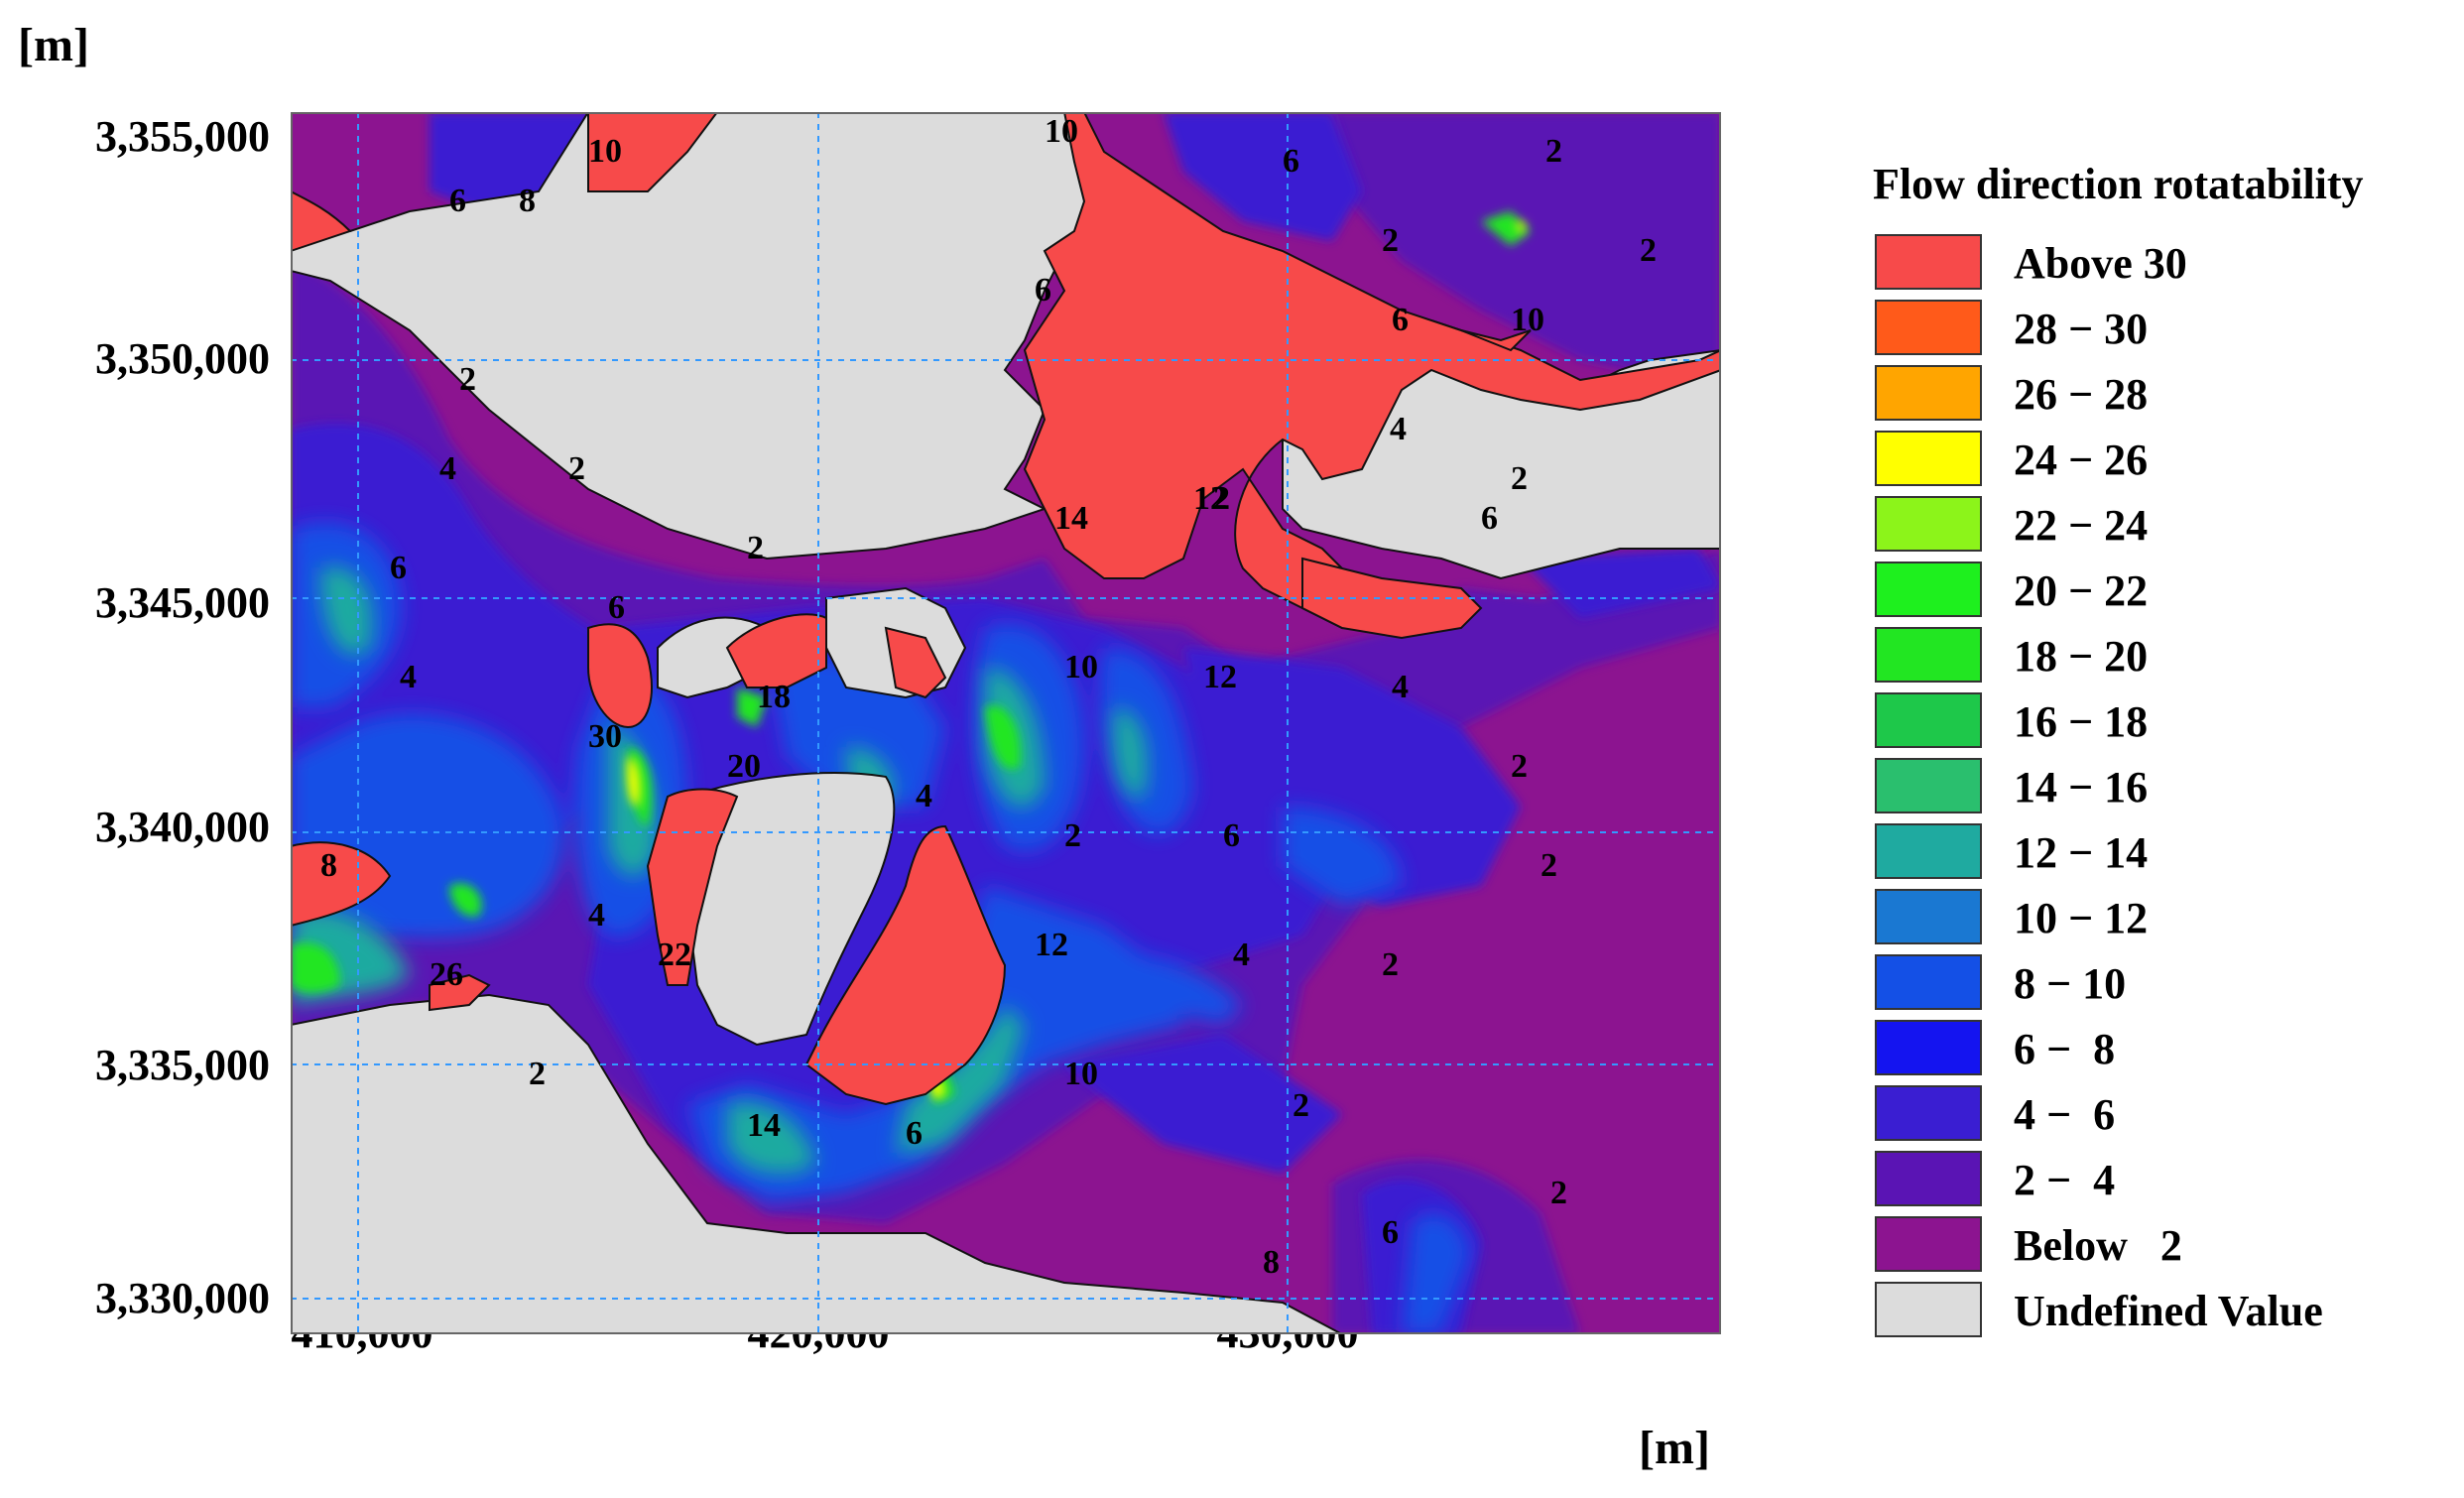 The image size is (2464, 1498). What do you see at coordinates (2162, 918) in the screenshot?
I see `legend-item: 10 − 12` at bounding box center [2162, 918].